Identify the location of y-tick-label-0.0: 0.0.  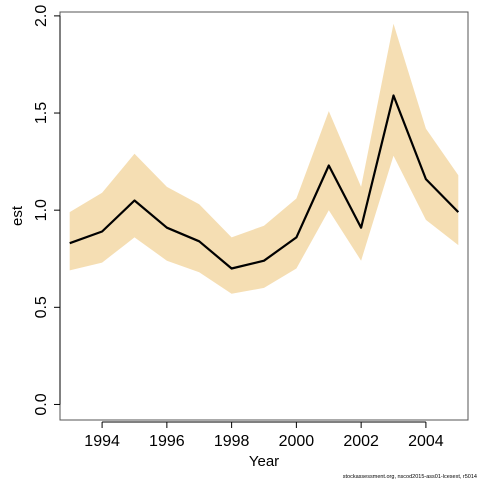
(41, 404).